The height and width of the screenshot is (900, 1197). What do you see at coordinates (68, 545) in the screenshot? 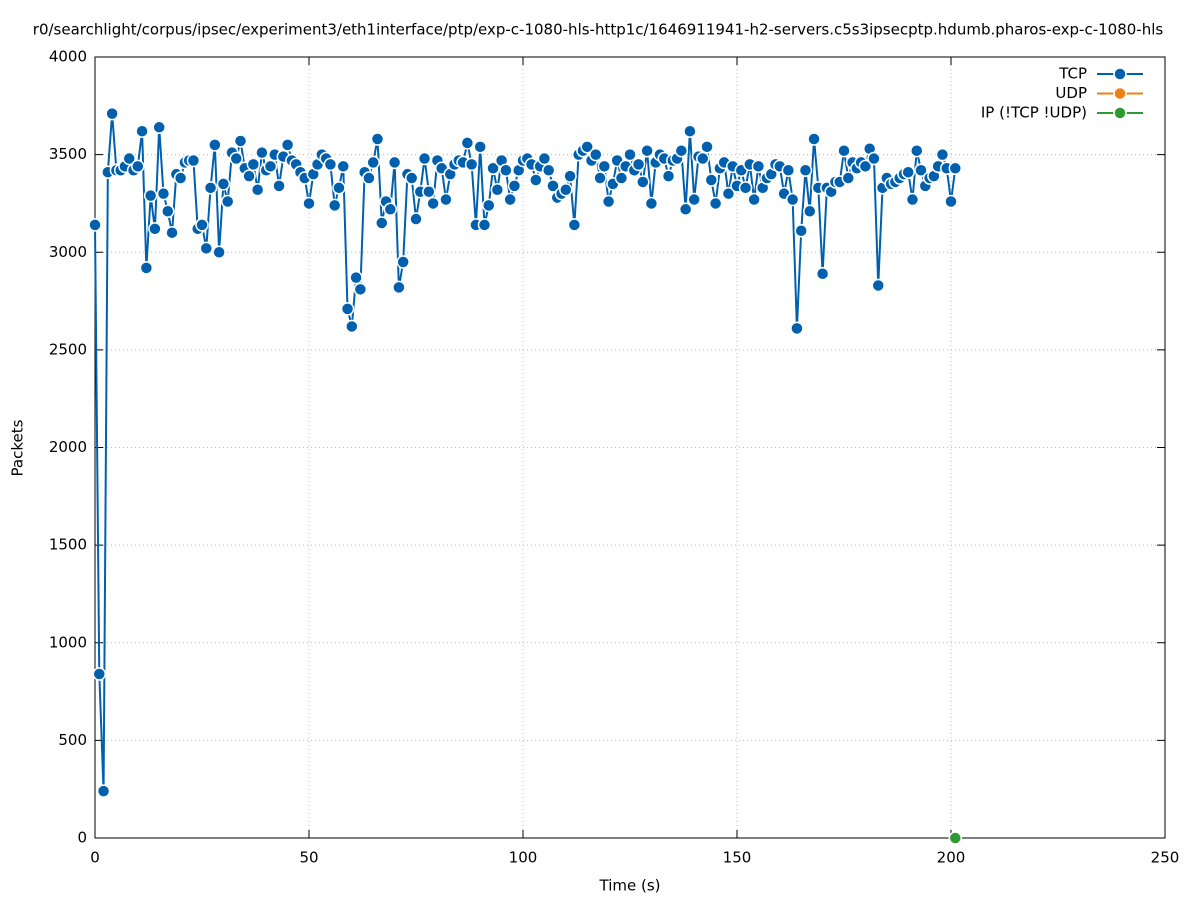
I see `y-tick-label: 1500` at bounding box center [68, 545].